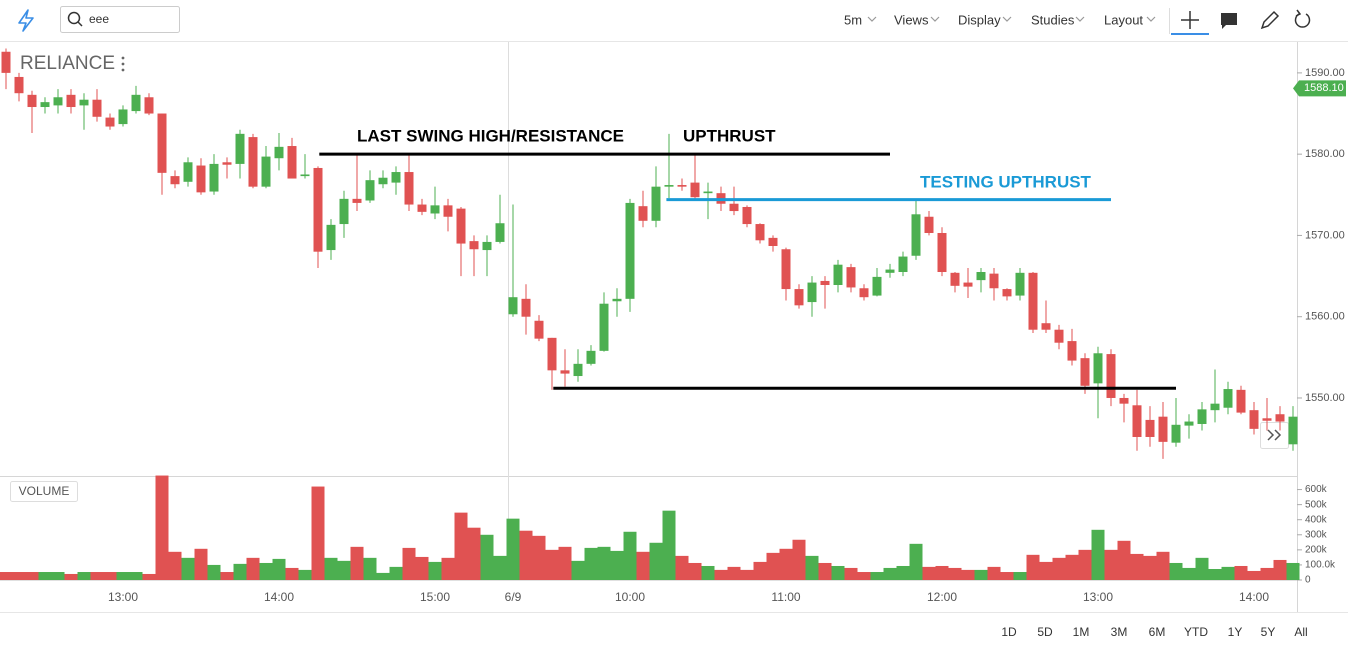 The height and width of the screenshot is (645, 1348). What do you see at coordinates (1270, 20) in the screenshot?
I see `draw-tool` at bounding box center [1270, 20].